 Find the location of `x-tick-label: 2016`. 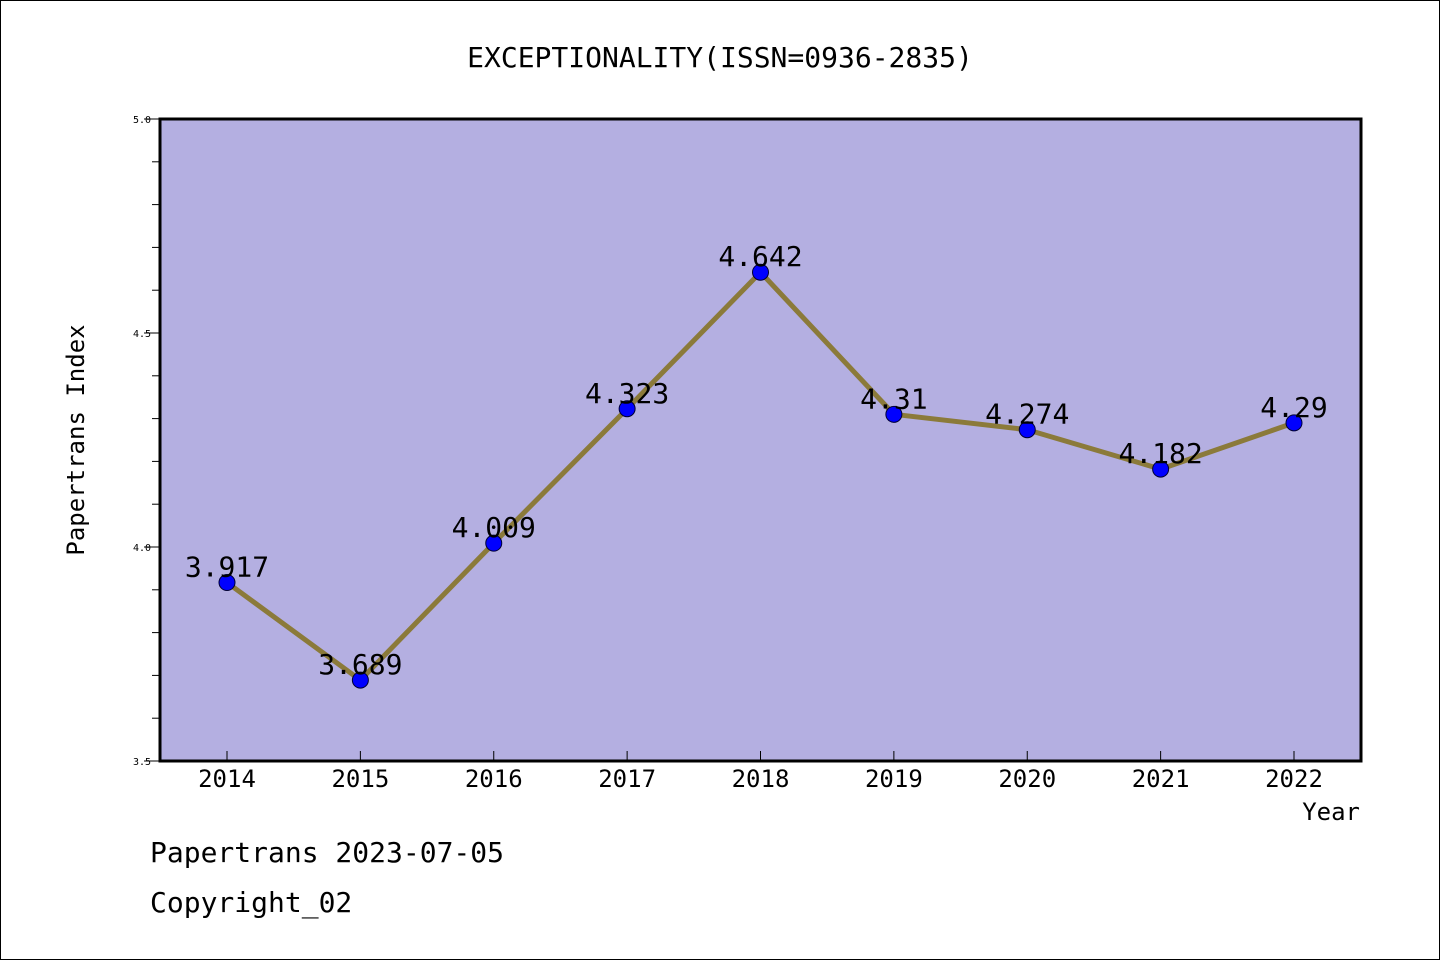

x-tick-label: 2016 is located at coordinates (494, 779).